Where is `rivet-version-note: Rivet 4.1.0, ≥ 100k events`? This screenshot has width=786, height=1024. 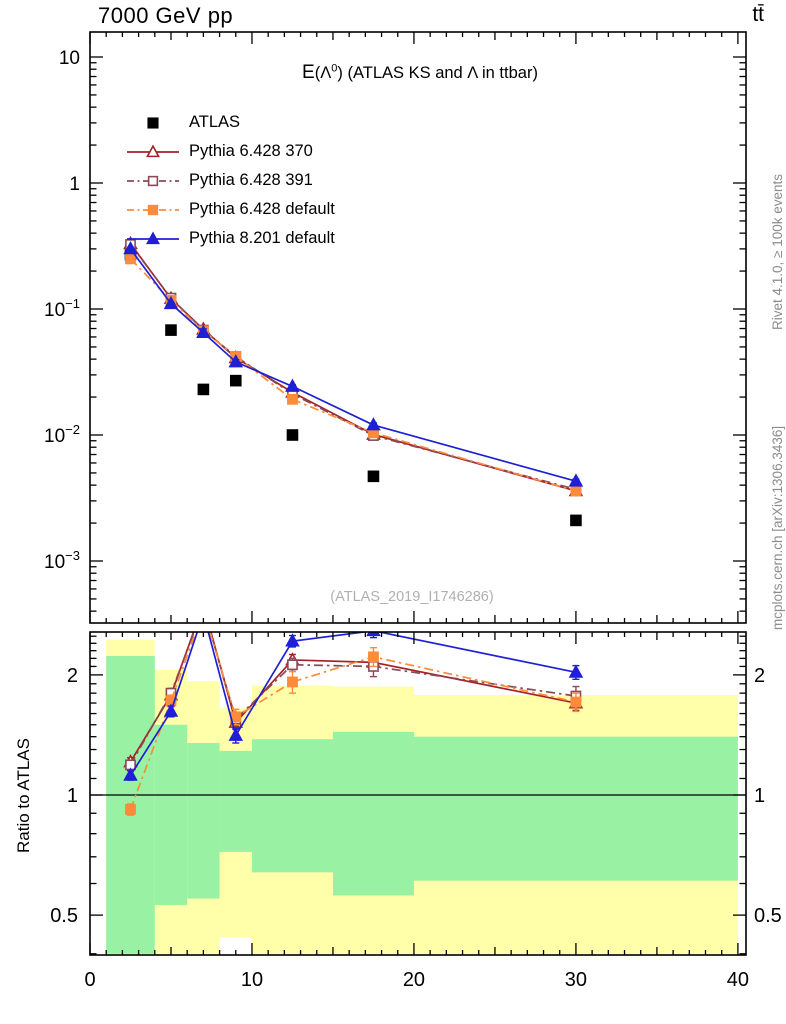 rivet-version-note: Rivet 4.1.0, ≥ 100k events is located at coordinates (777, 252).